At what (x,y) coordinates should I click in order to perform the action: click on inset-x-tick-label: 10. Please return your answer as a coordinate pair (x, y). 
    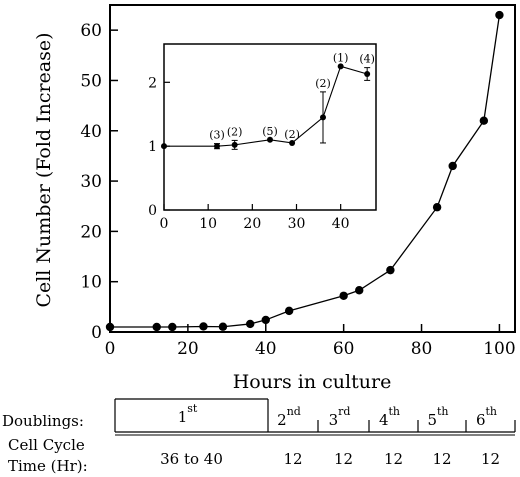
    Looking at the image, I should click on (208, 224).